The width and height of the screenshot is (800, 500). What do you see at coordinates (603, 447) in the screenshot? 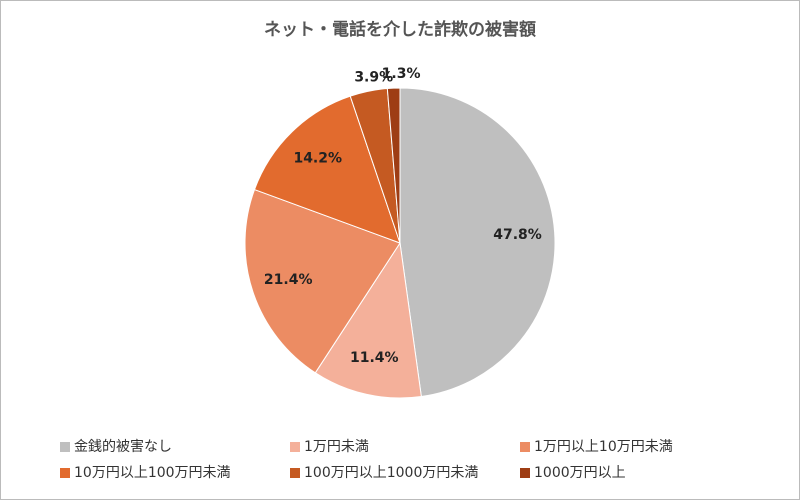
I see `legend-label: 1万円以上10万円未満` at bounding box center [603, 447].